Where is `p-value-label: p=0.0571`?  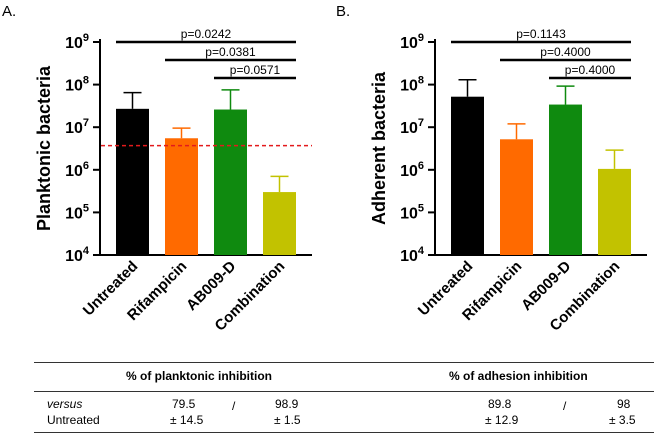
p-value-label: p=0.0571 is located at coordinates (255, 70).